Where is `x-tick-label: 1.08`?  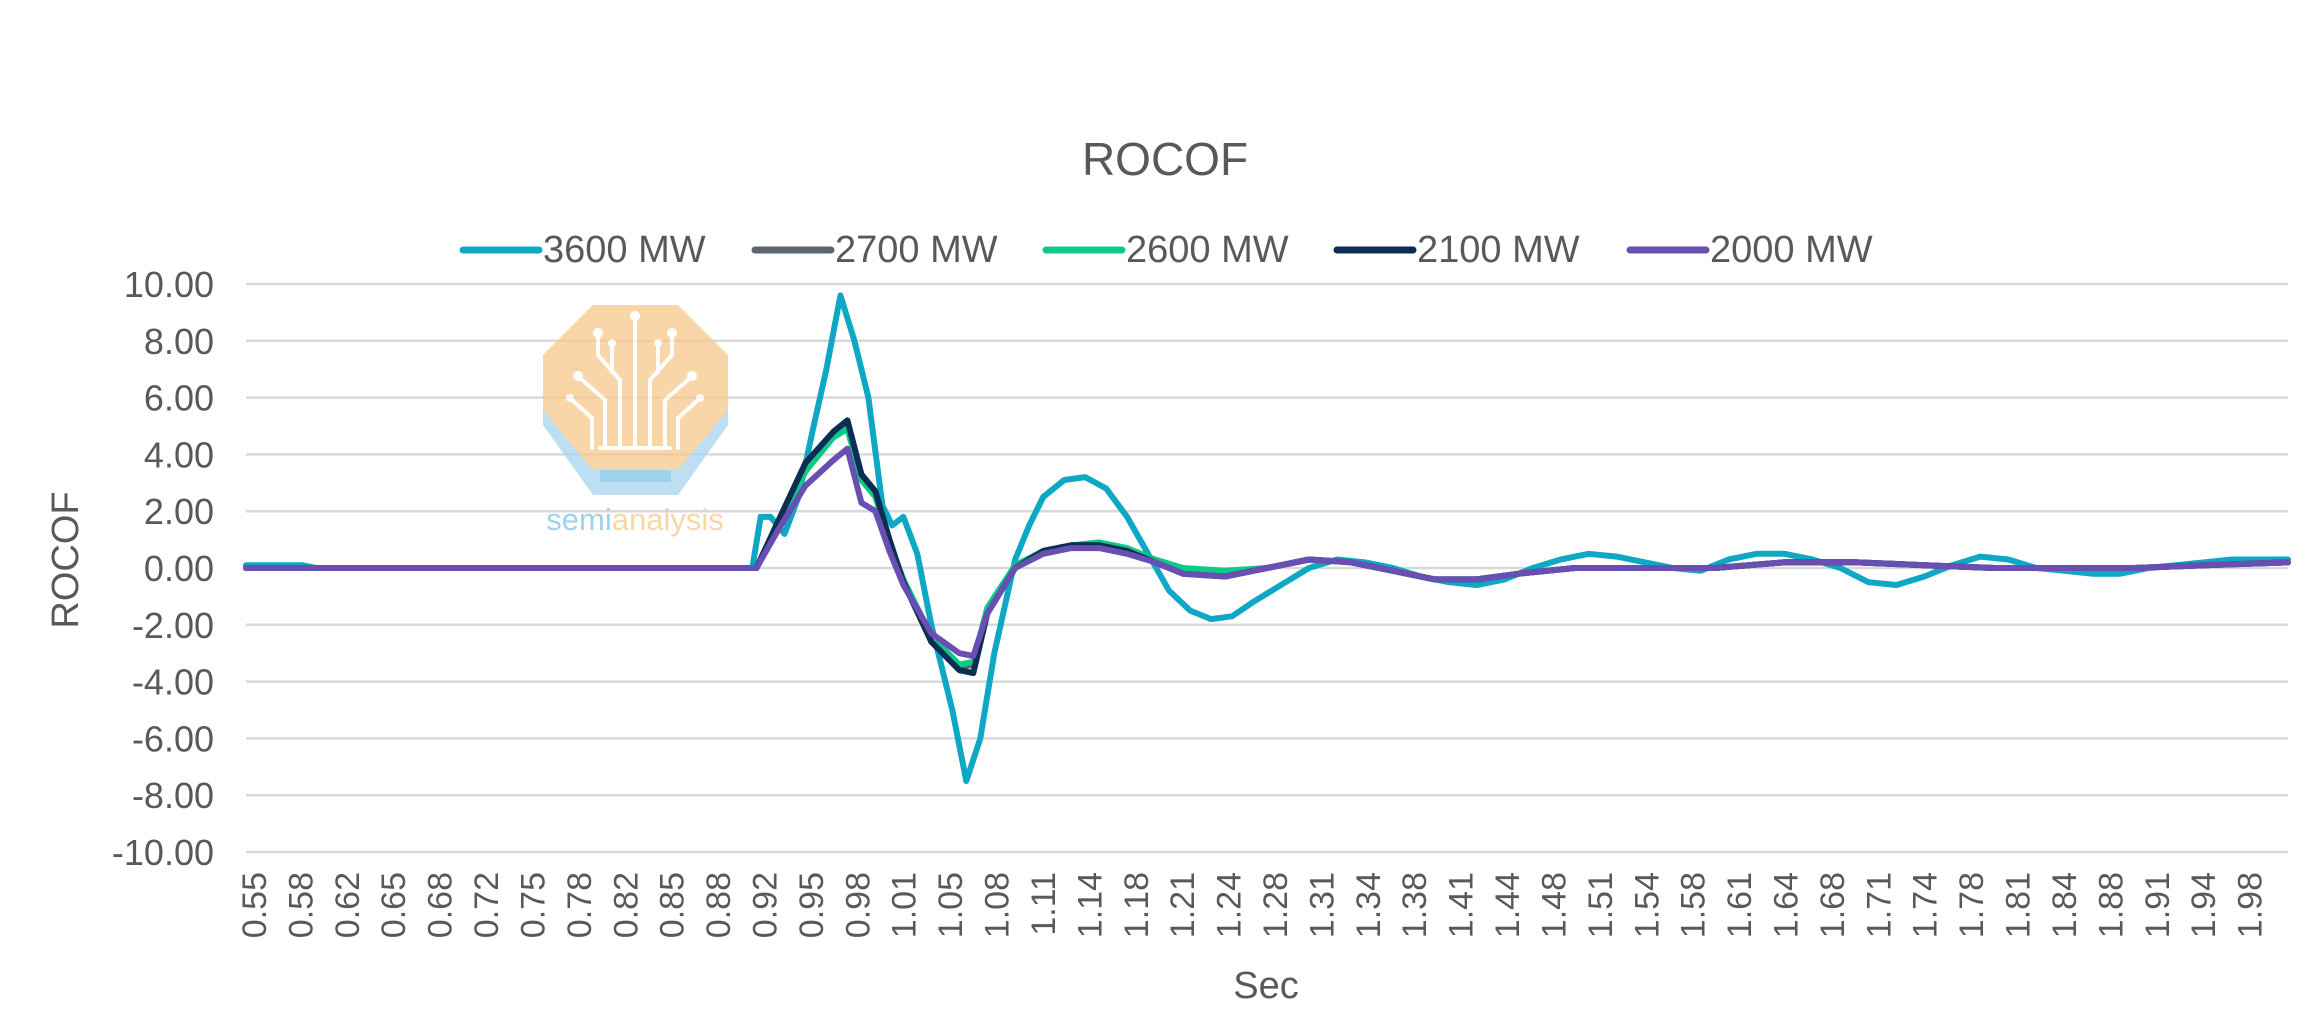
x-tick-label: 1.08 is located at coordinates (998, 905).